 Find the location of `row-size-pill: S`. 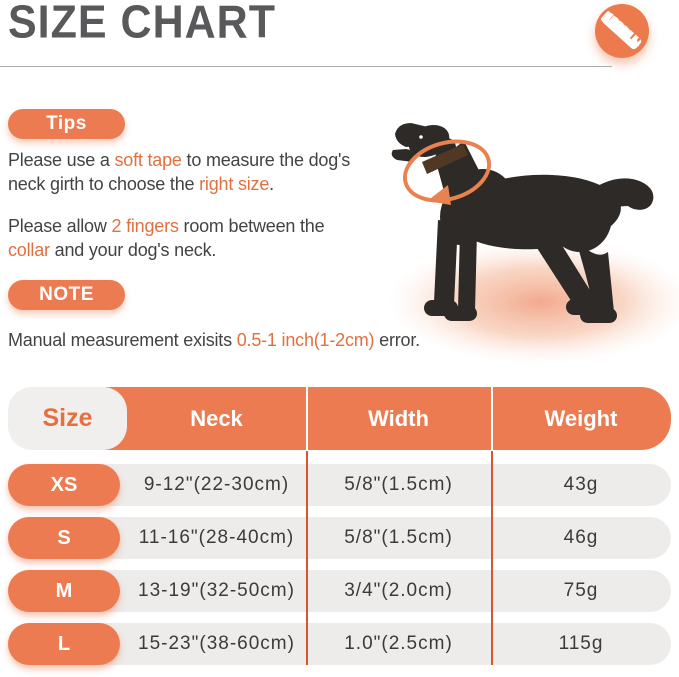

row-size-pill: S is located at coordinates (64, 538).